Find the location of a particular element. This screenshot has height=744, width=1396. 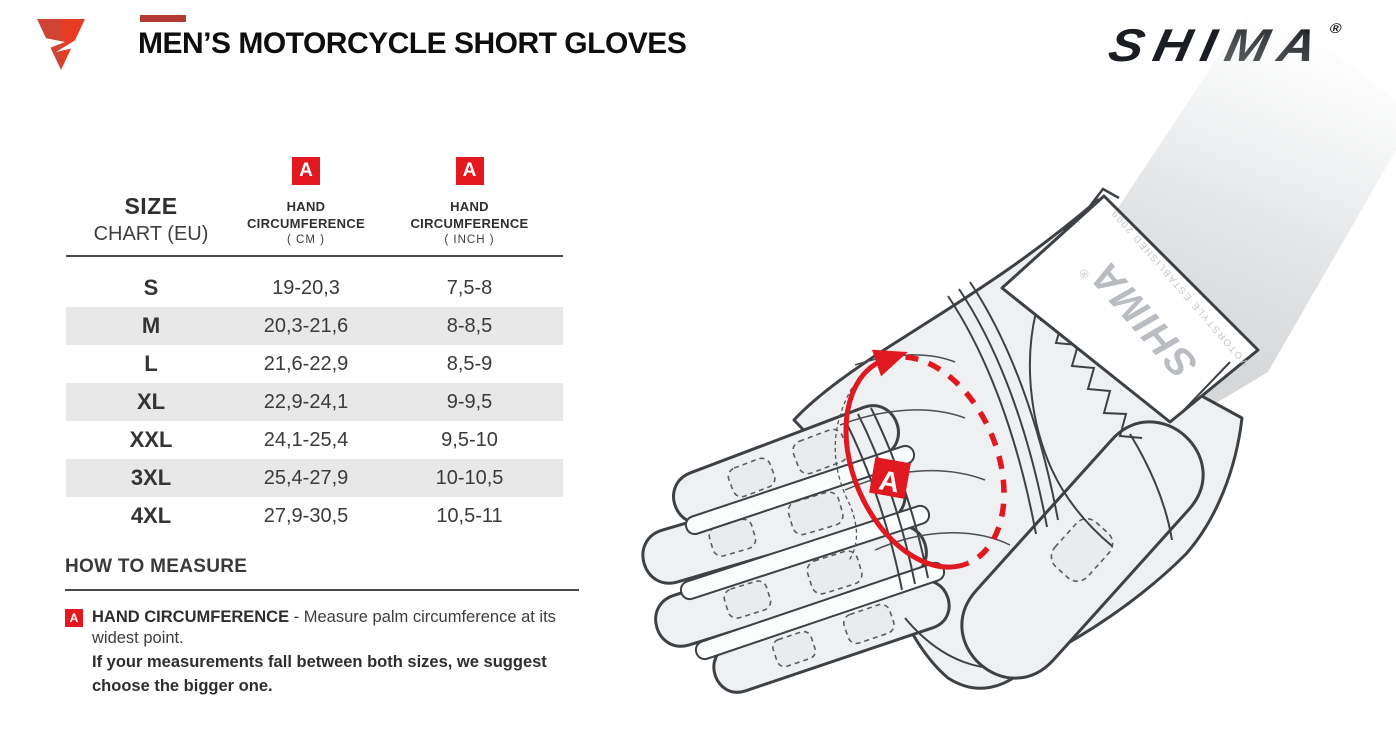

measurement-ellipse-dashed is located at coordinates (943, 460).